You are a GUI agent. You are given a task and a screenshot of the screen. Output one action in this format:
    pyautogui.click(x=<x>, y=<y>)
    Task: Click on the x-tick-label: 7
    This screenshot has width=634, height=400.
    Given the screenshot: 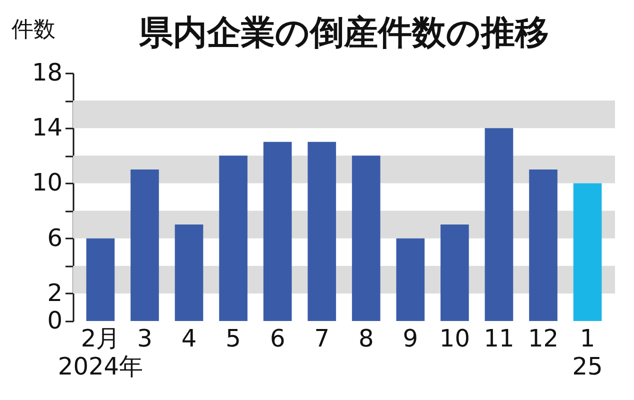 What is the action you would take?
    pyautogui.click(x=322, y=338)
    